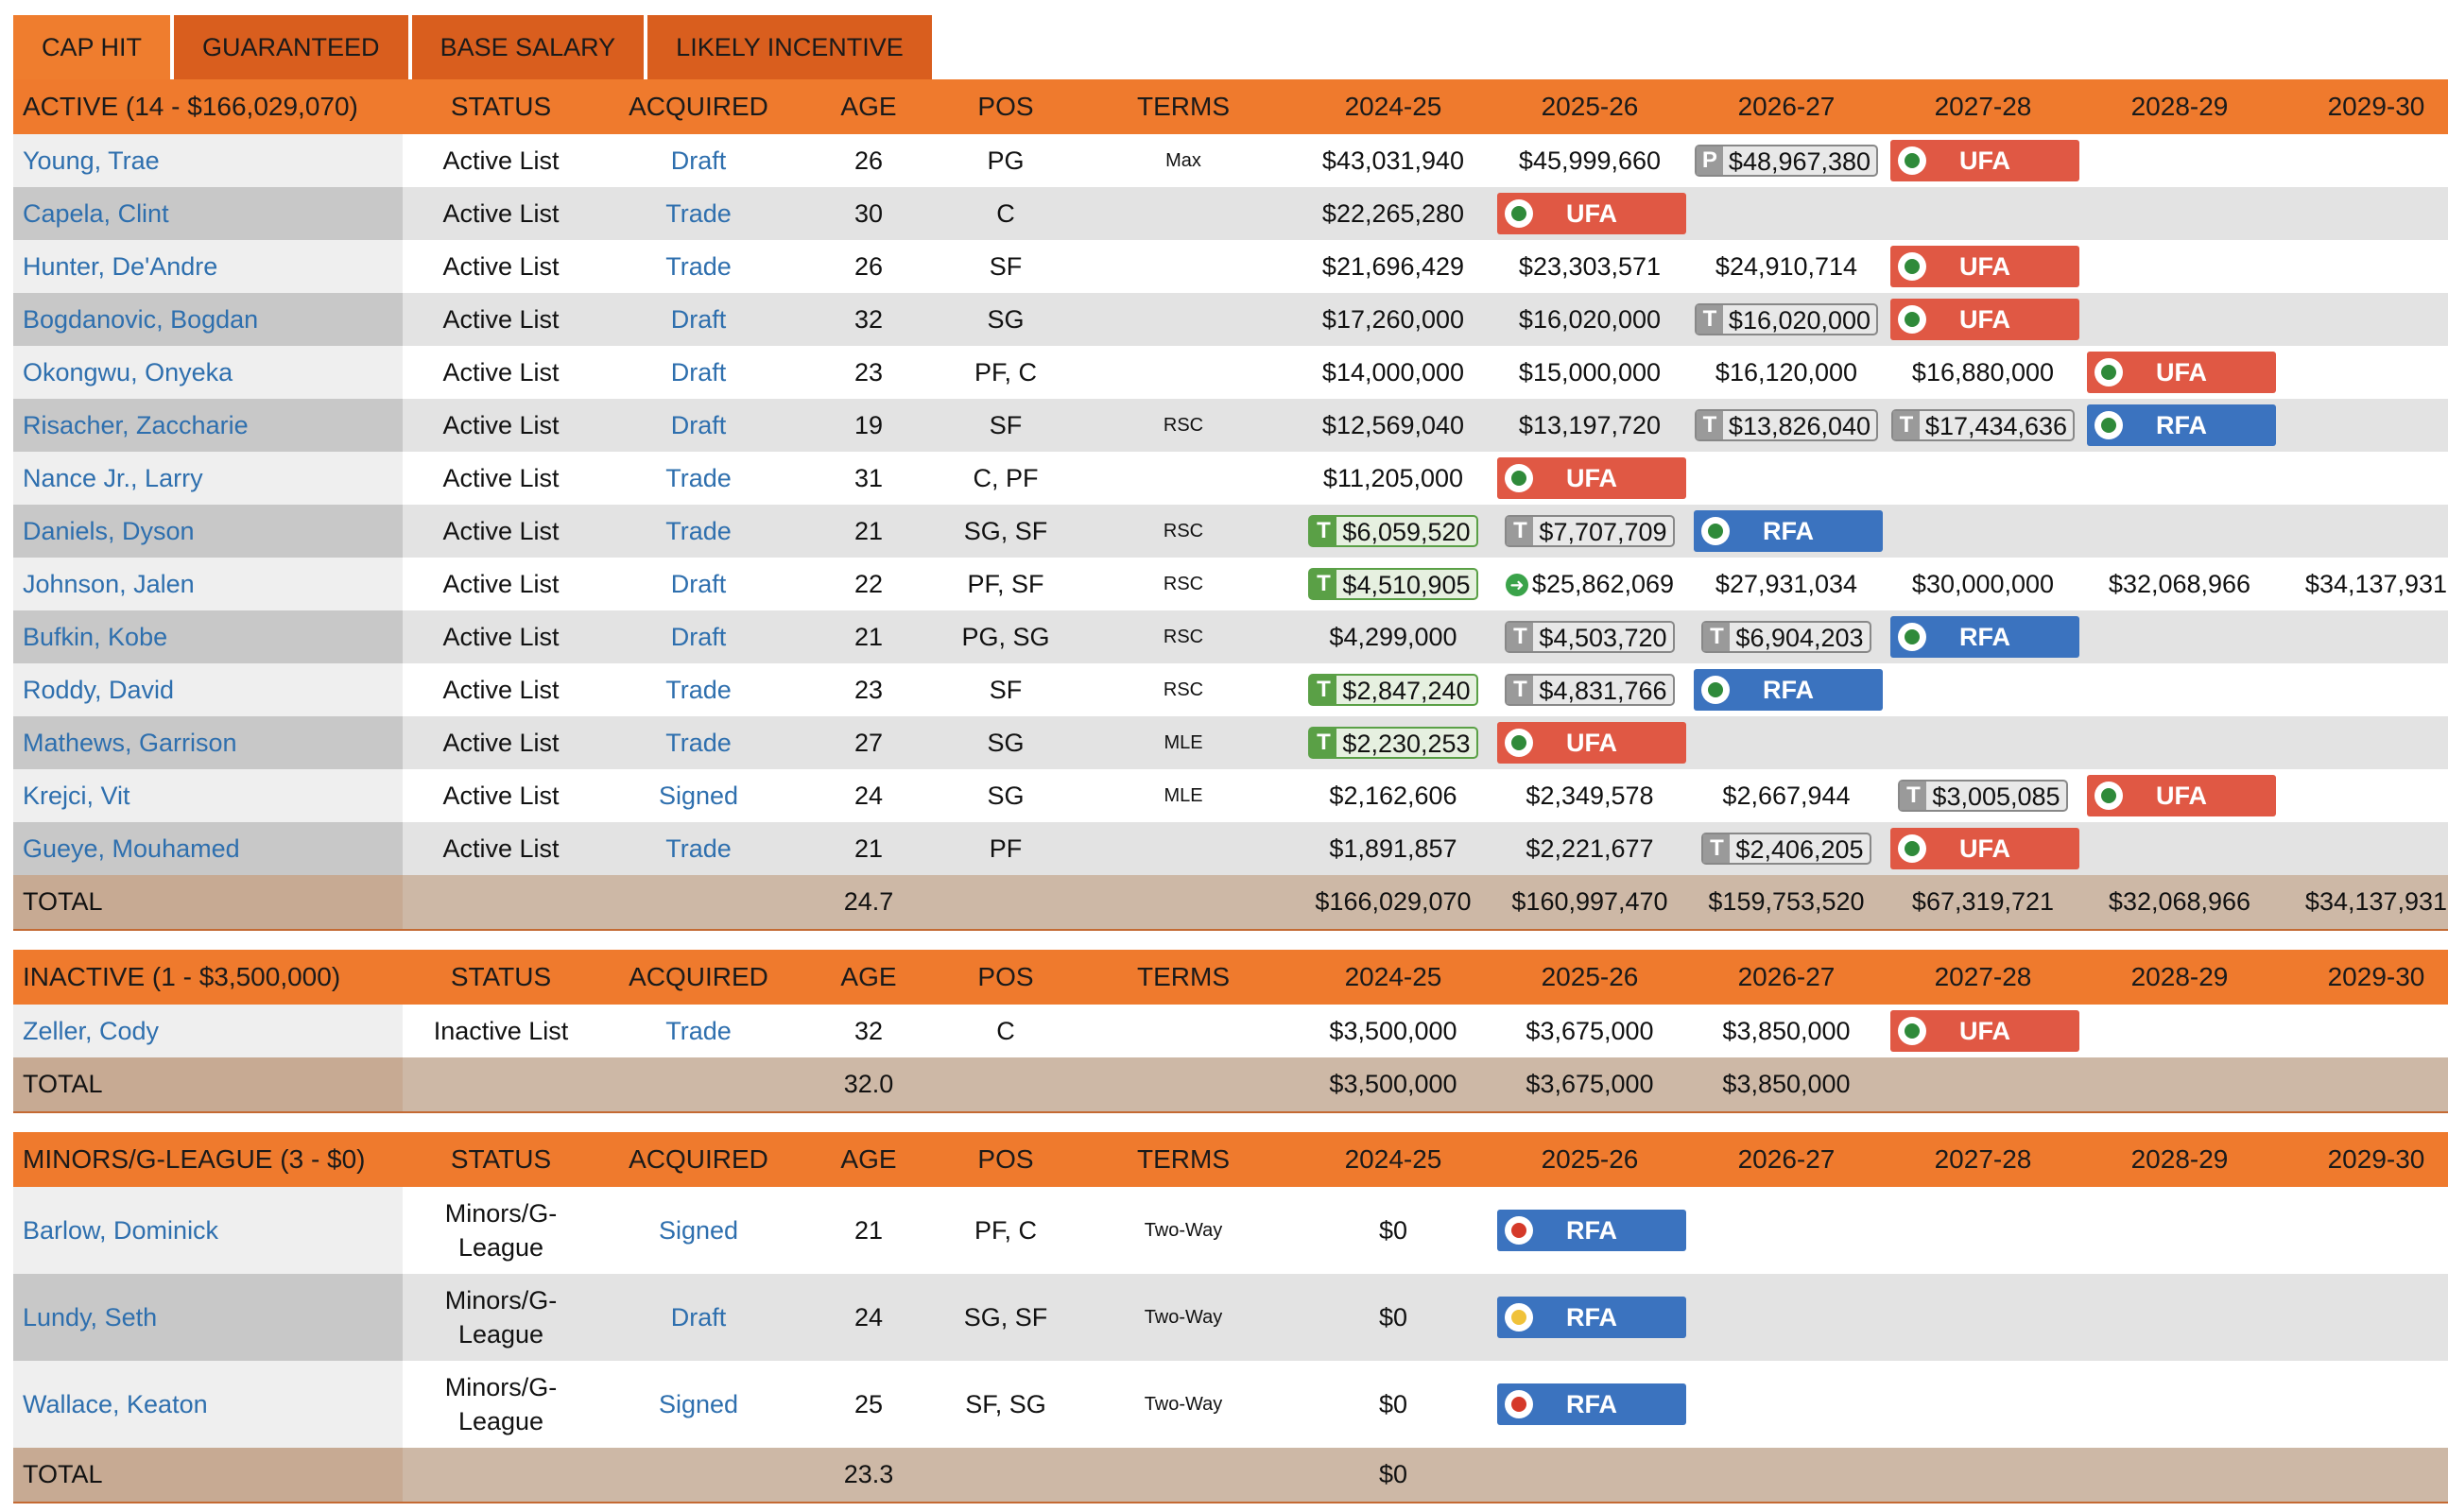 The width and height of the screenshot is (2448, 1512). Describe the element at coordinates (131, 848) in the screenshot. I see `player-link: Gueye, Mouhamed` at that location.